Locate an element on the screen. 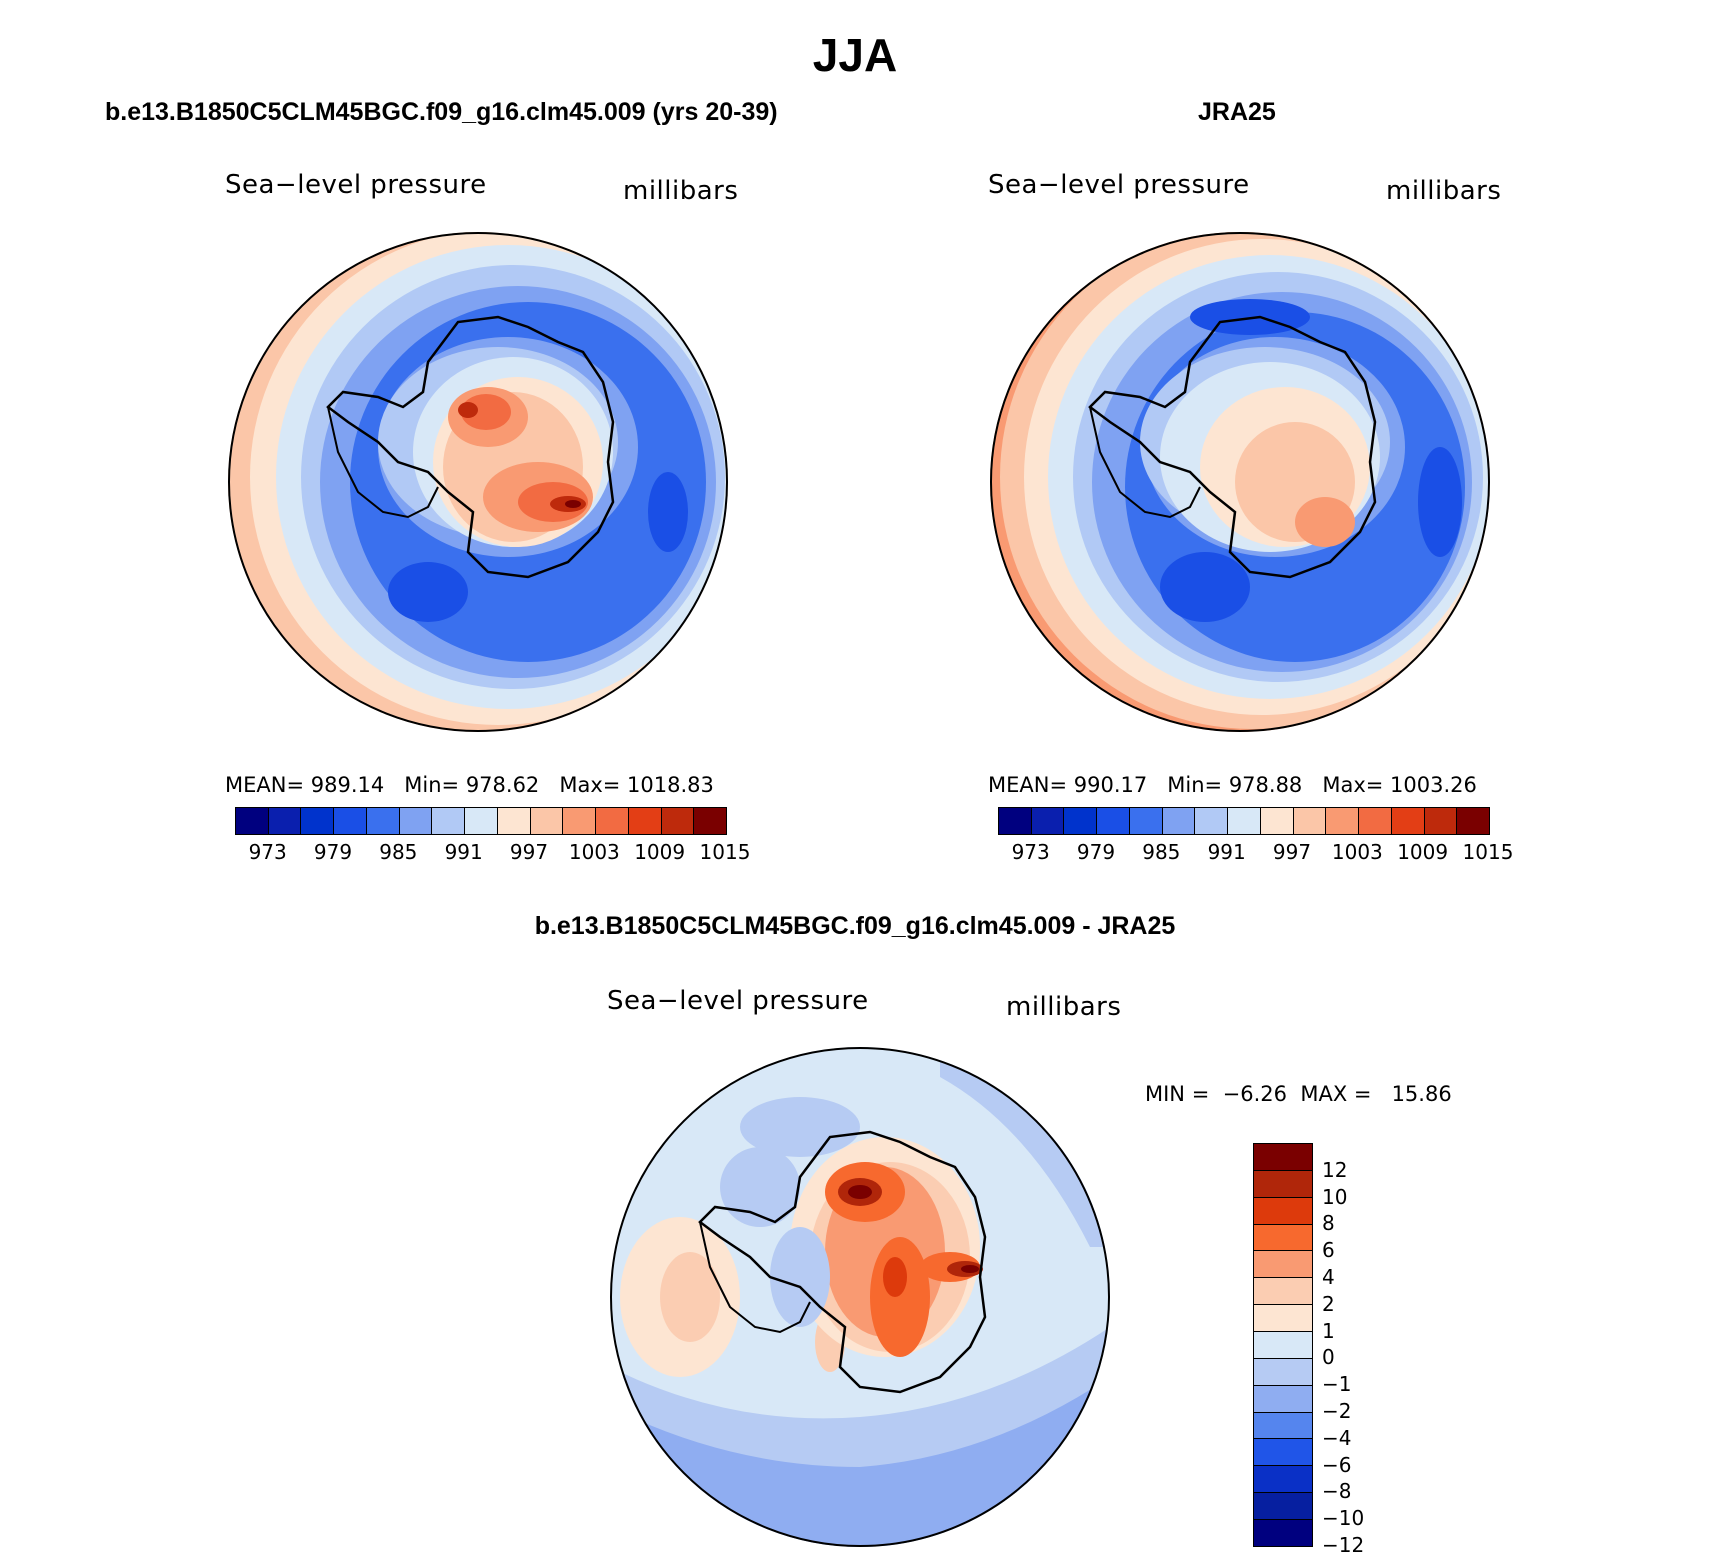 The height and width of the screenshot is (1557, 1710). colorbar-tick-label: 10 is located at coordinates (1335, 1196).